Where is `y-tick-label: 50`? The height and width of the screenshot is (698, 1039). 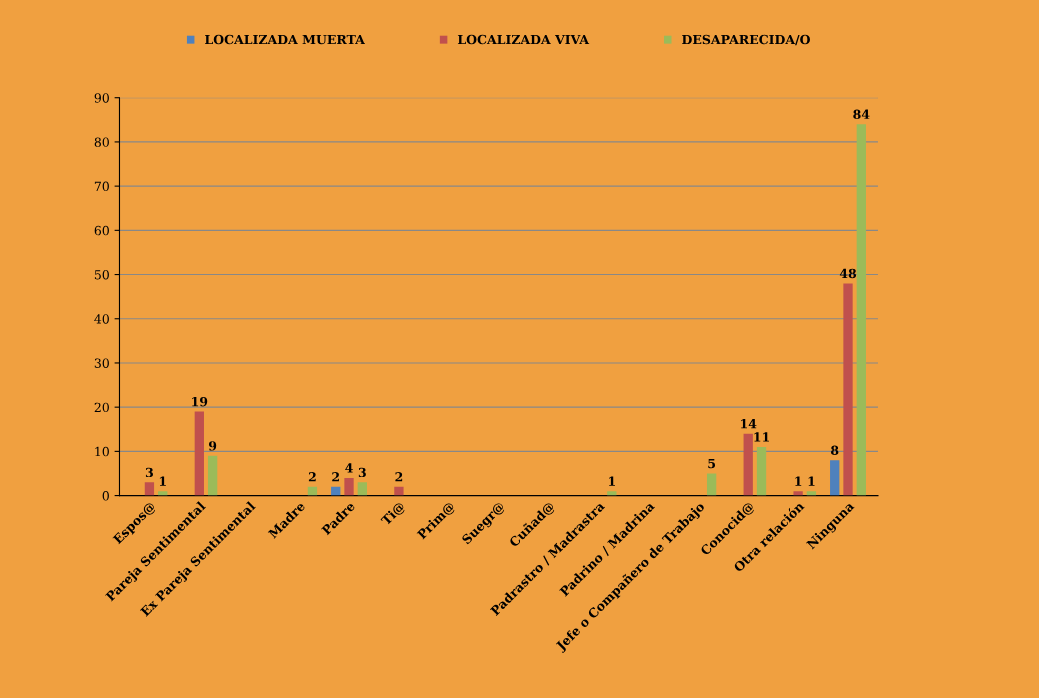
y-tick-label: 50 is located at coordinates (101, 275).